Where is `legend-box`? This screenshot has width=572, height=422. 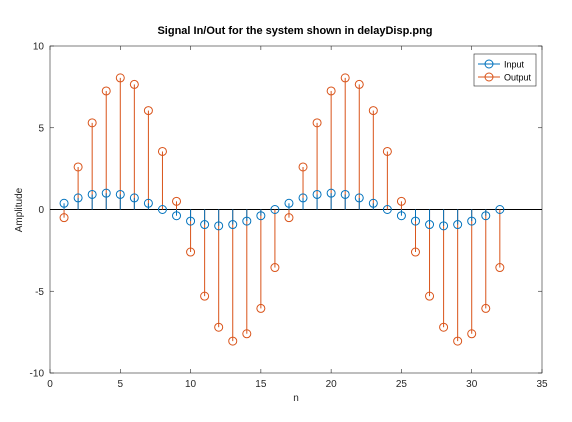 legend-box is located at coordinates (505, 70).